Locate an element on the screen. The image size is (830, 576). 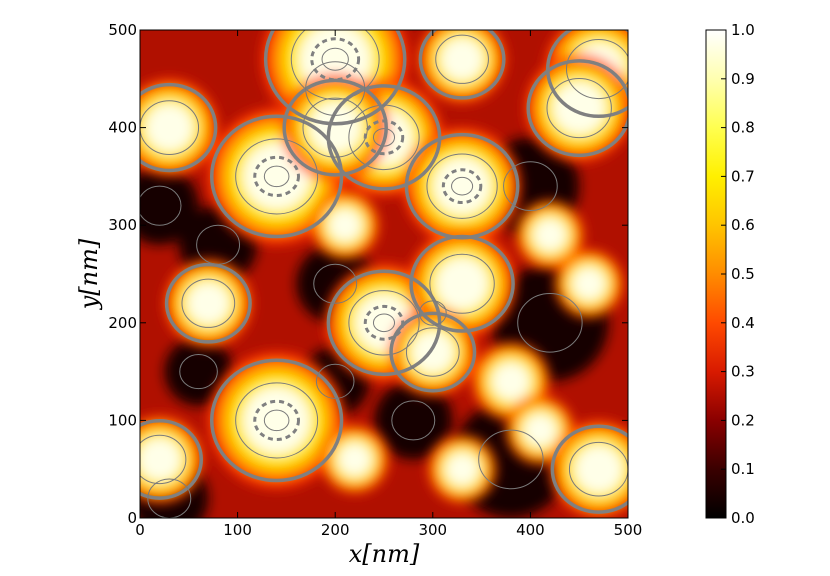
y-axis-label: y[nm] is located at coordinates (89, 274).